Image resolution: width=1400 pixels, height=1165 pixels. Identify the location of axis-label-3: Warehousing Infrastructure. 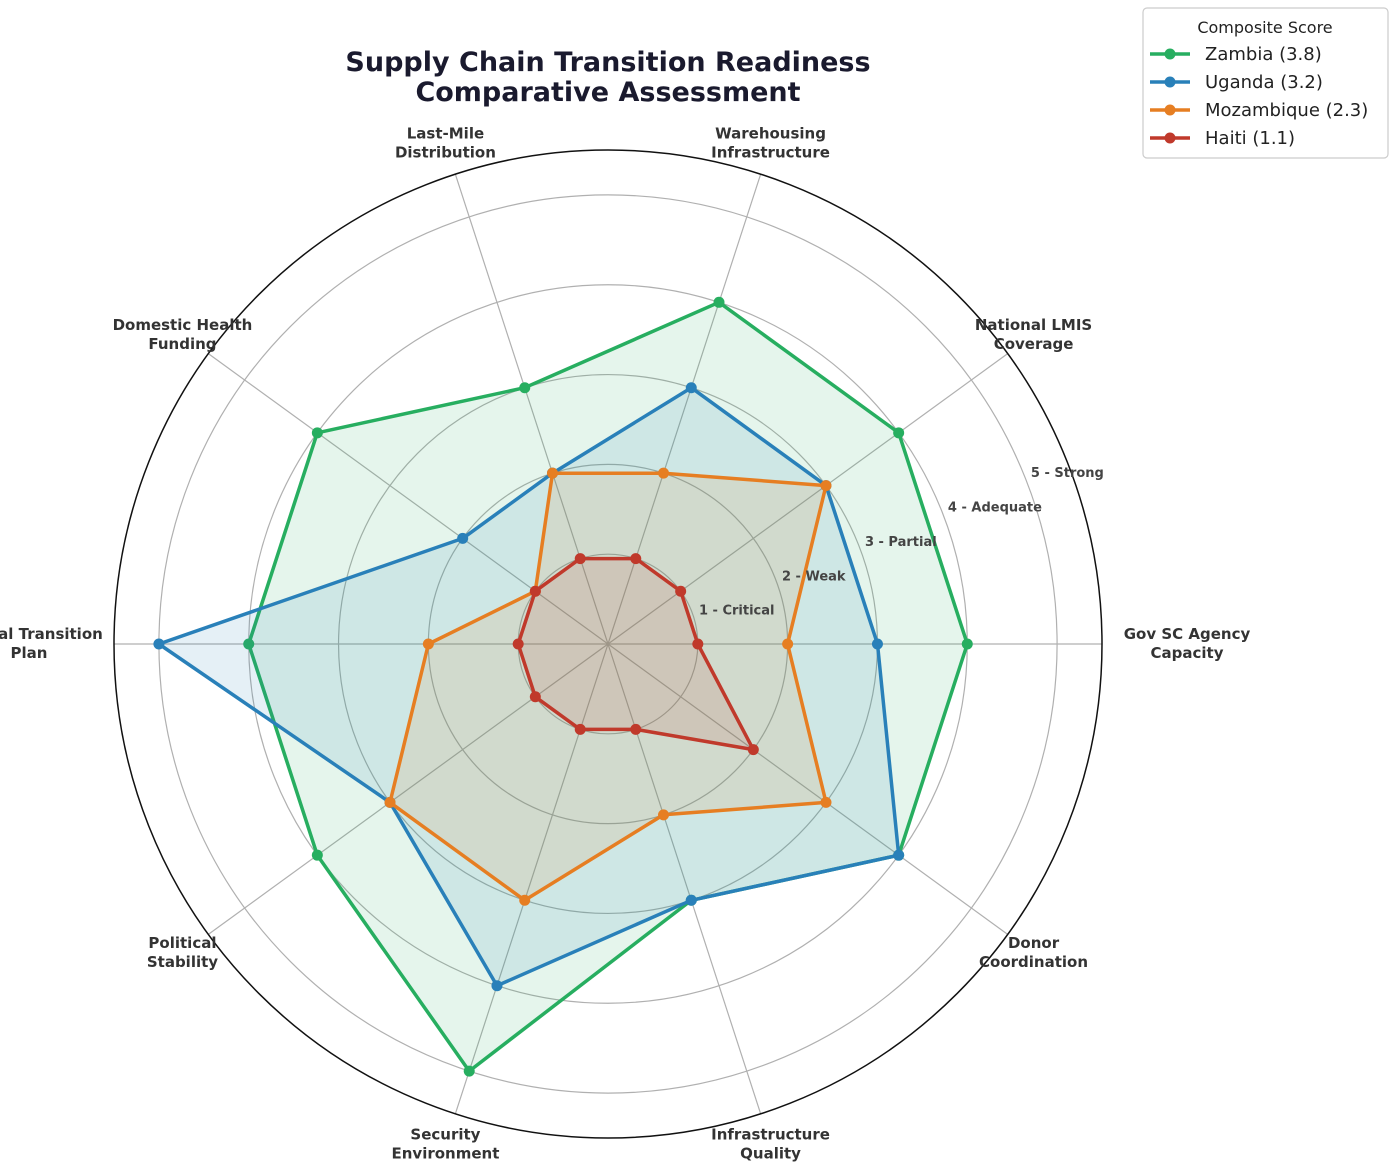
(770, 143).